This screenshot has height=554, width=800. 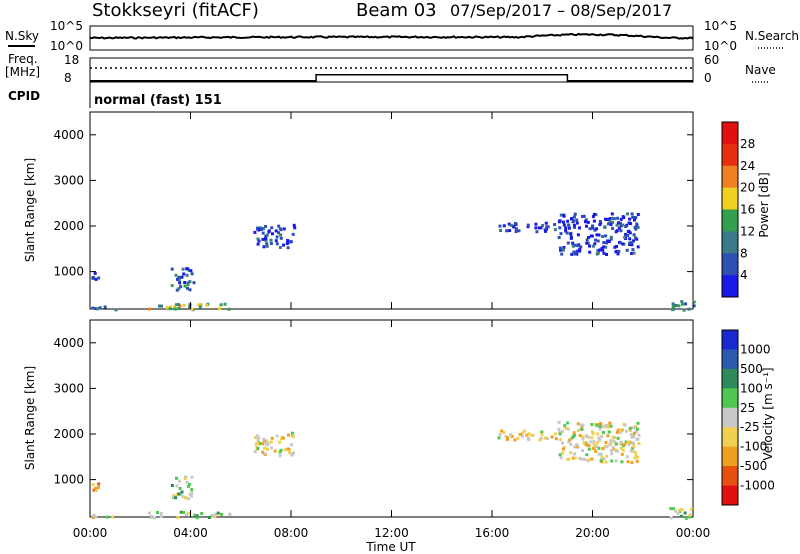 I want to click on freq-unit: [MHz], so click(x=22, y=72).